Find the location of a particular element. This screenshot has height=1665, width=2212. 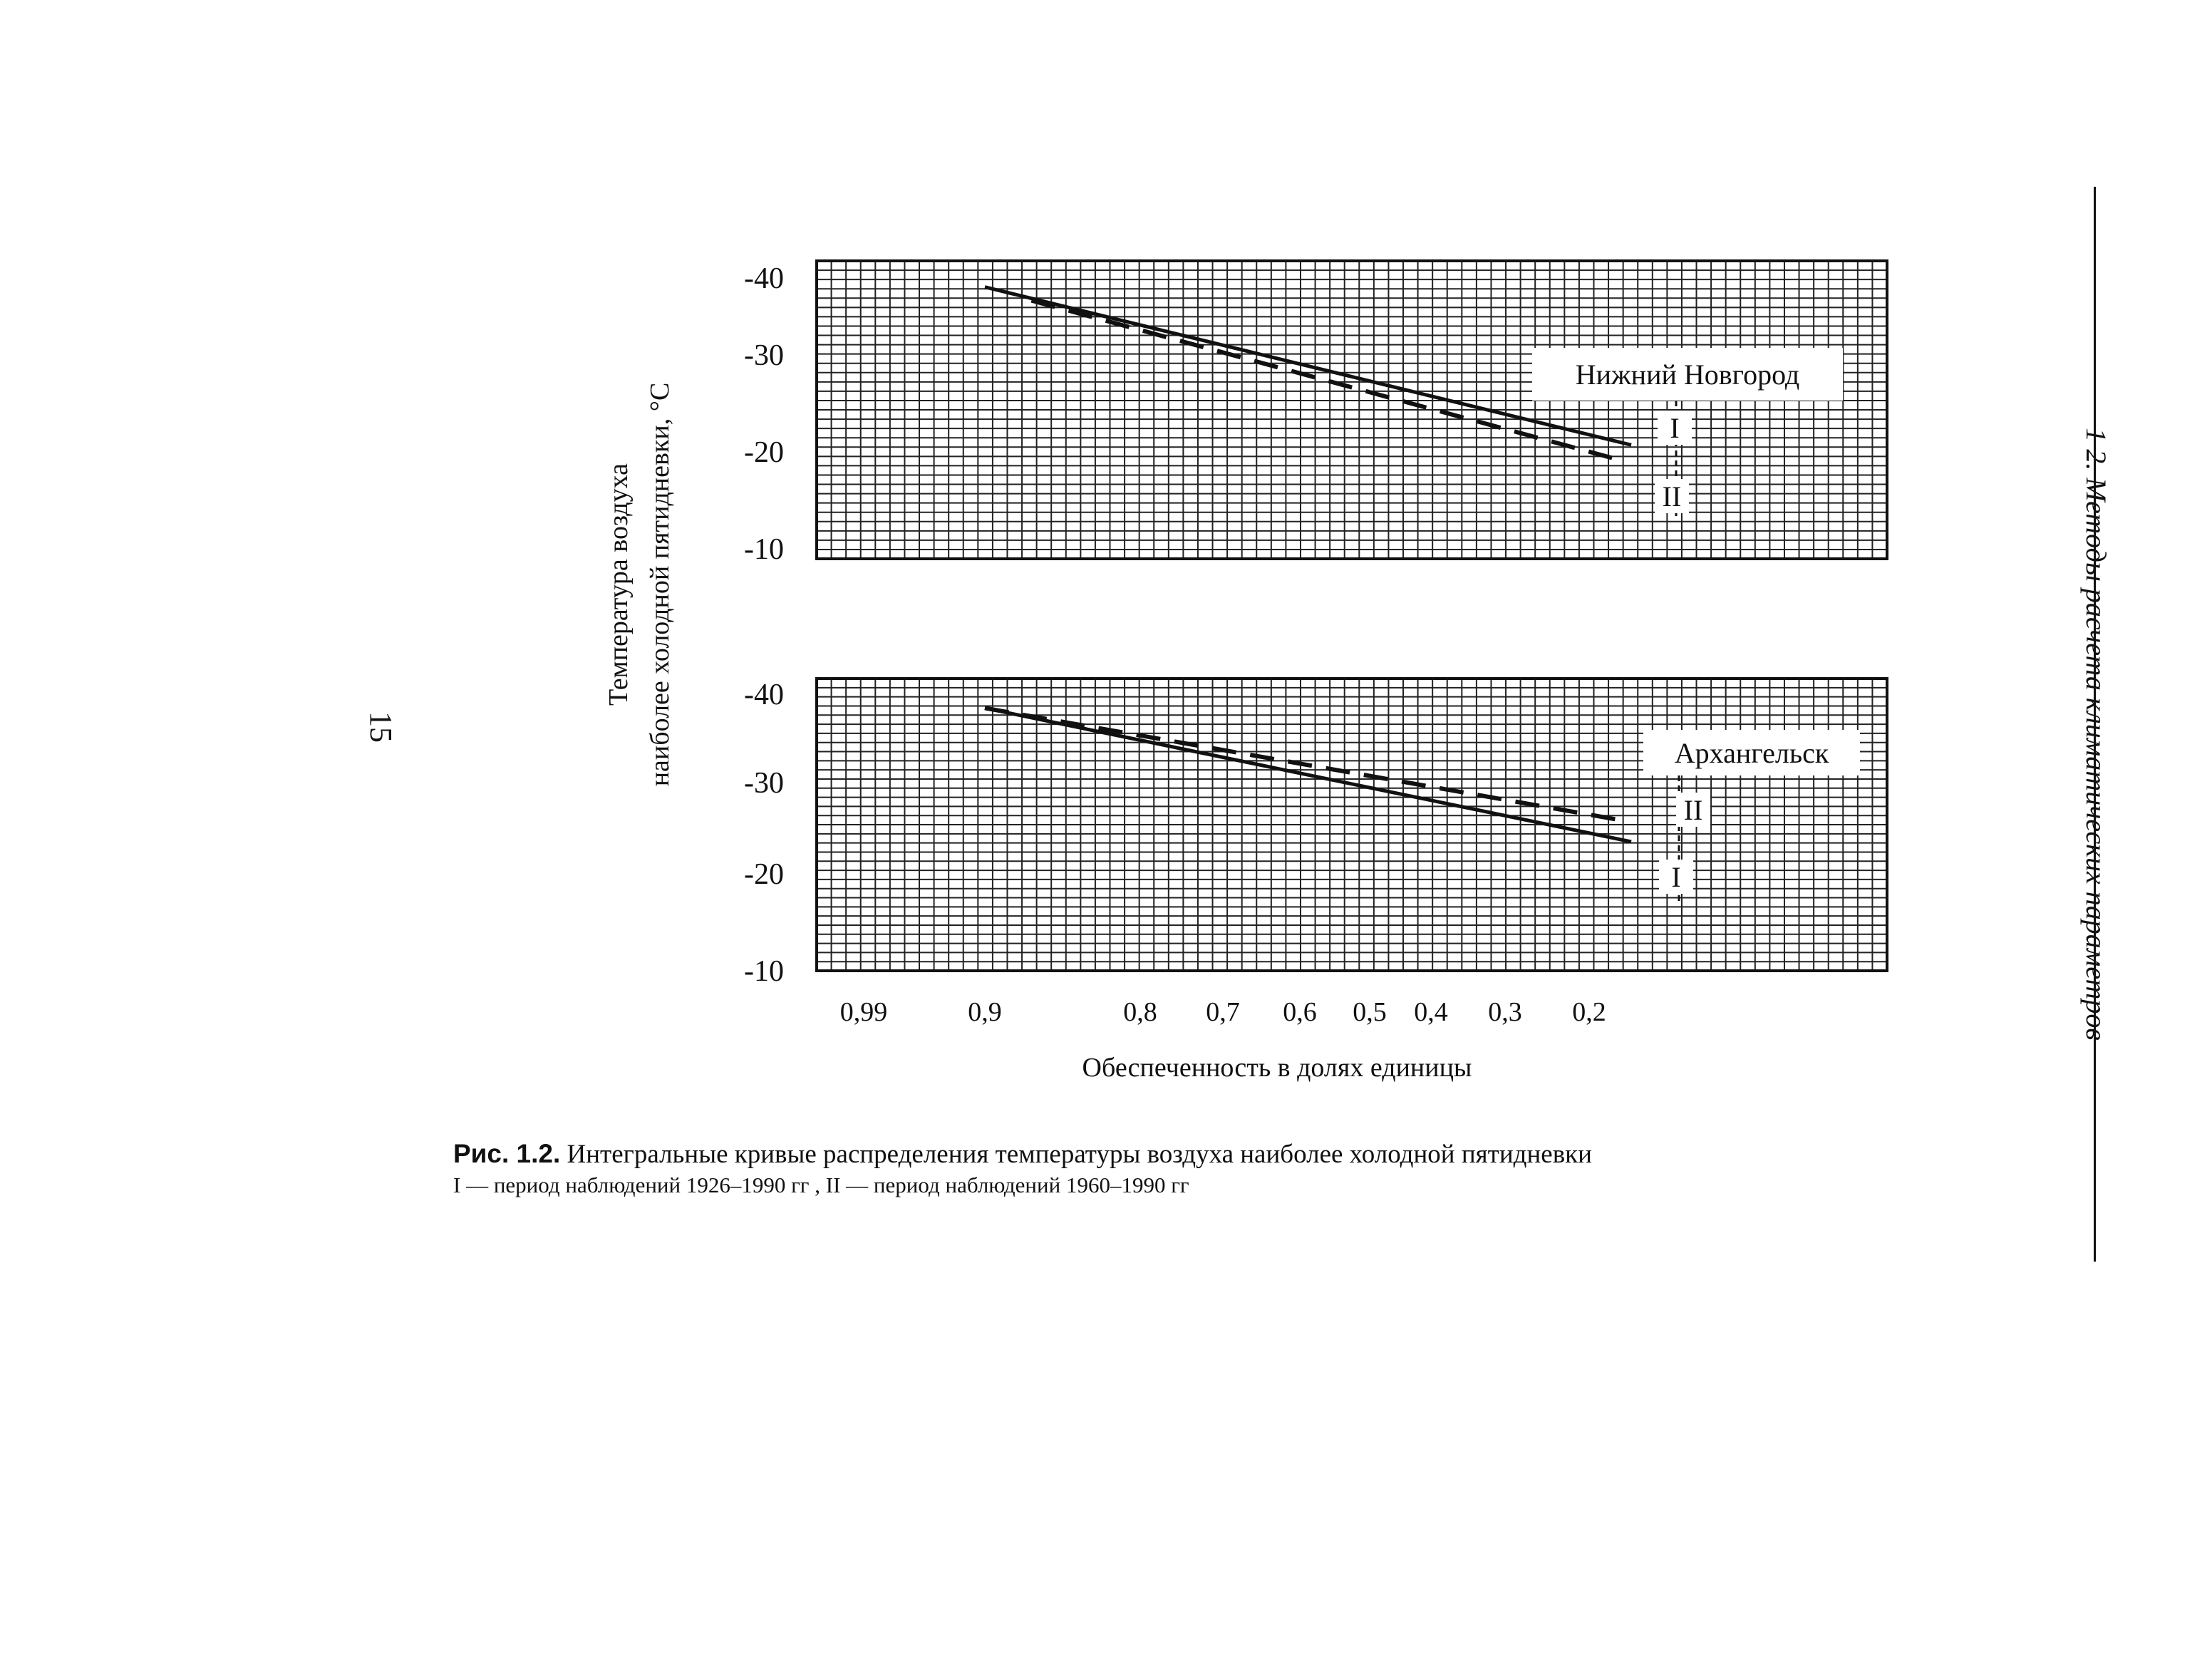

x-tick-label: 0,4 is located at coordinates (1431, 1012).